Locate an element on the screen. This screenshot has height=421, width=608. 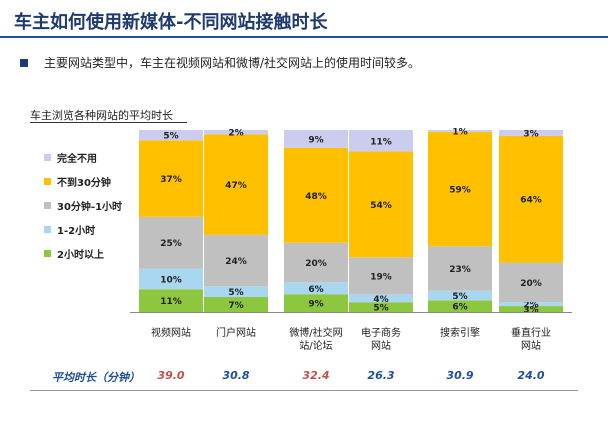
data-label: 59% is located at coordinates (460, 191).